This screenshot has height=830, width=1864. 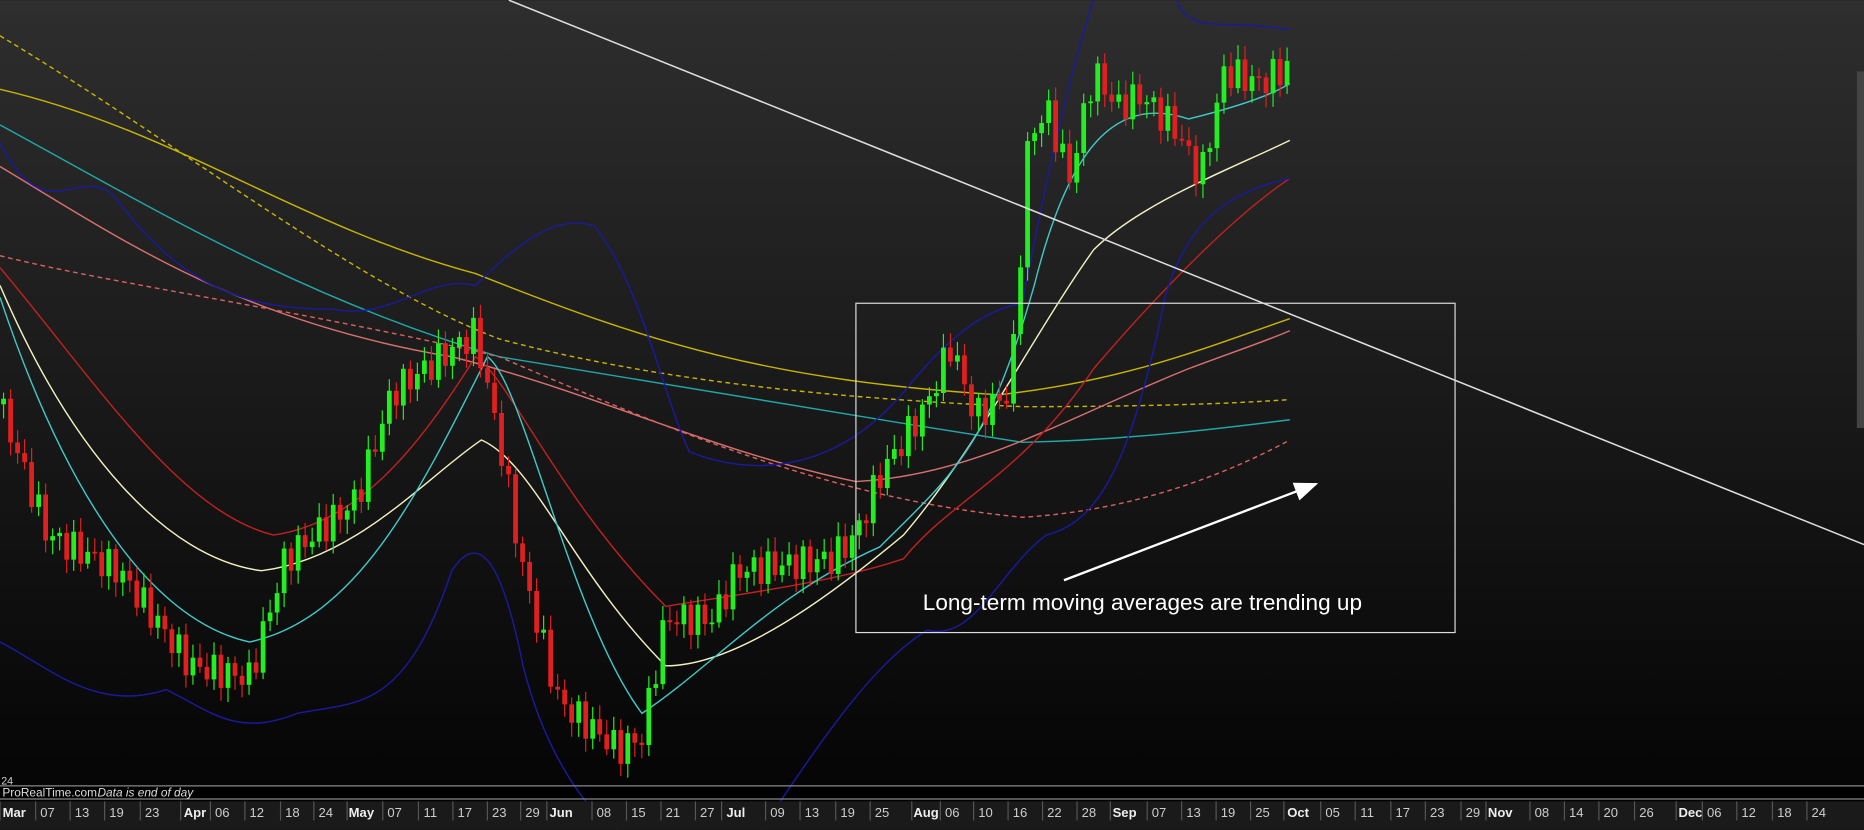 What do you see at coordinates (1020, 812) in the screenshot?
I see `x-tick-label: 16` at bounding box center [1020, 812].